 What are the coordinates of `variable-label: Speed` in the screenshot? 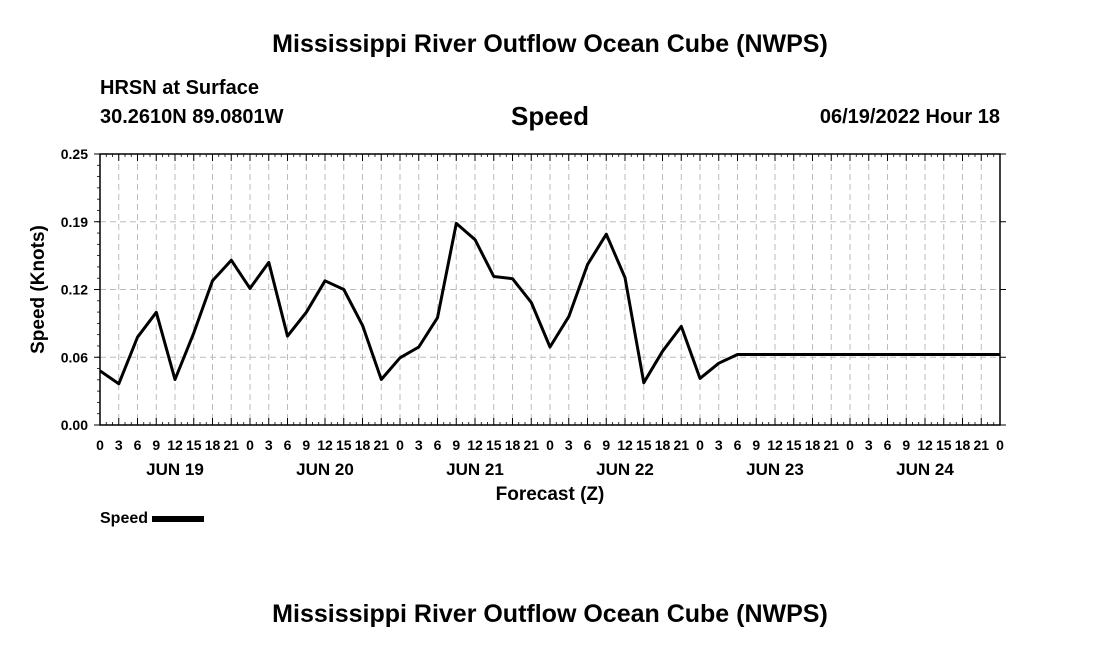 It's located at (550, 116).